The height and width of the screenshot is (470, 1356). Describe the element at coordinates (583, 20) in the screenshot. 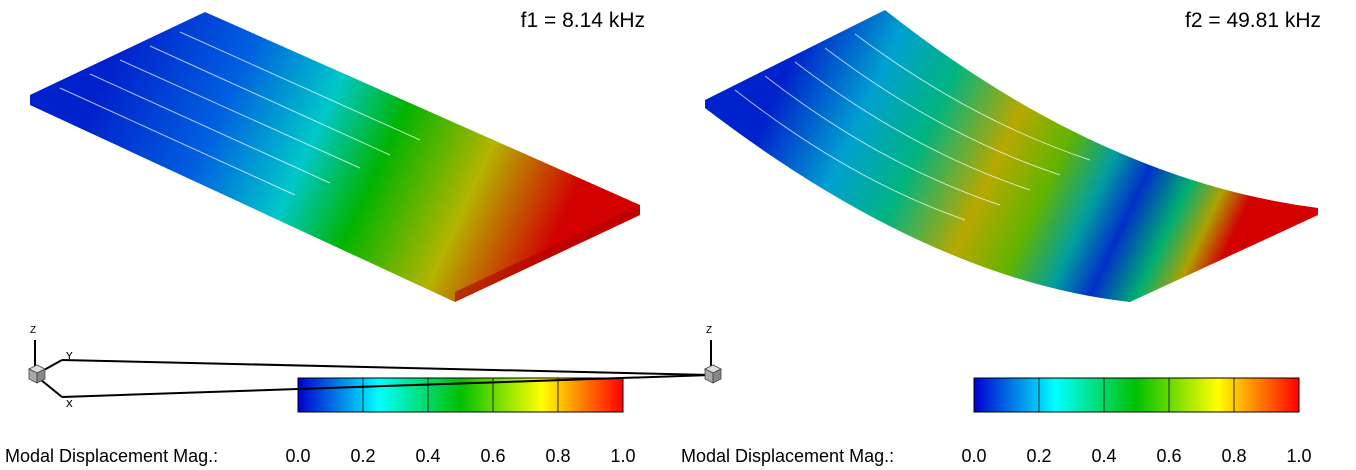

I see `panel-title: f1 = 8.14 kHz` at that location.